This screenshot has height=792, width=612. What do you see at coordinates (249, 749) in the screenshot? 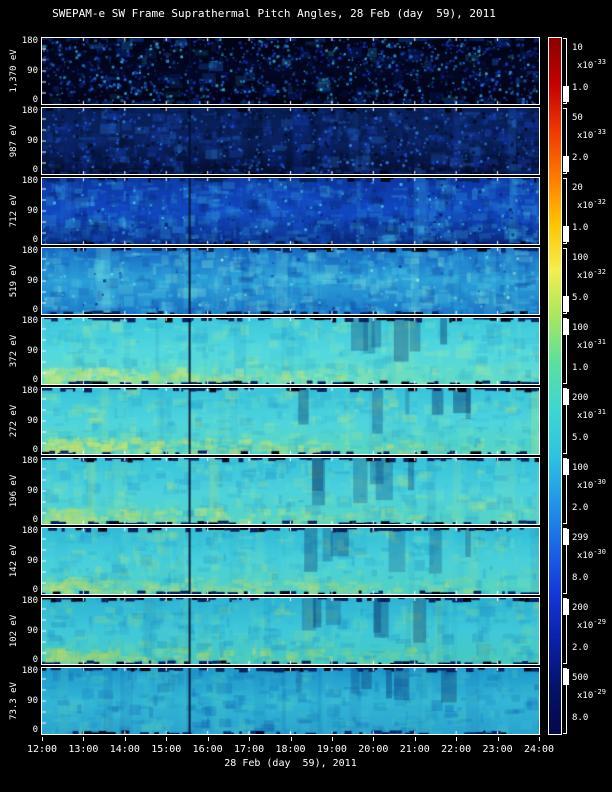
I see `x-tick-label: 17:00` at bounding box center [249, 749].